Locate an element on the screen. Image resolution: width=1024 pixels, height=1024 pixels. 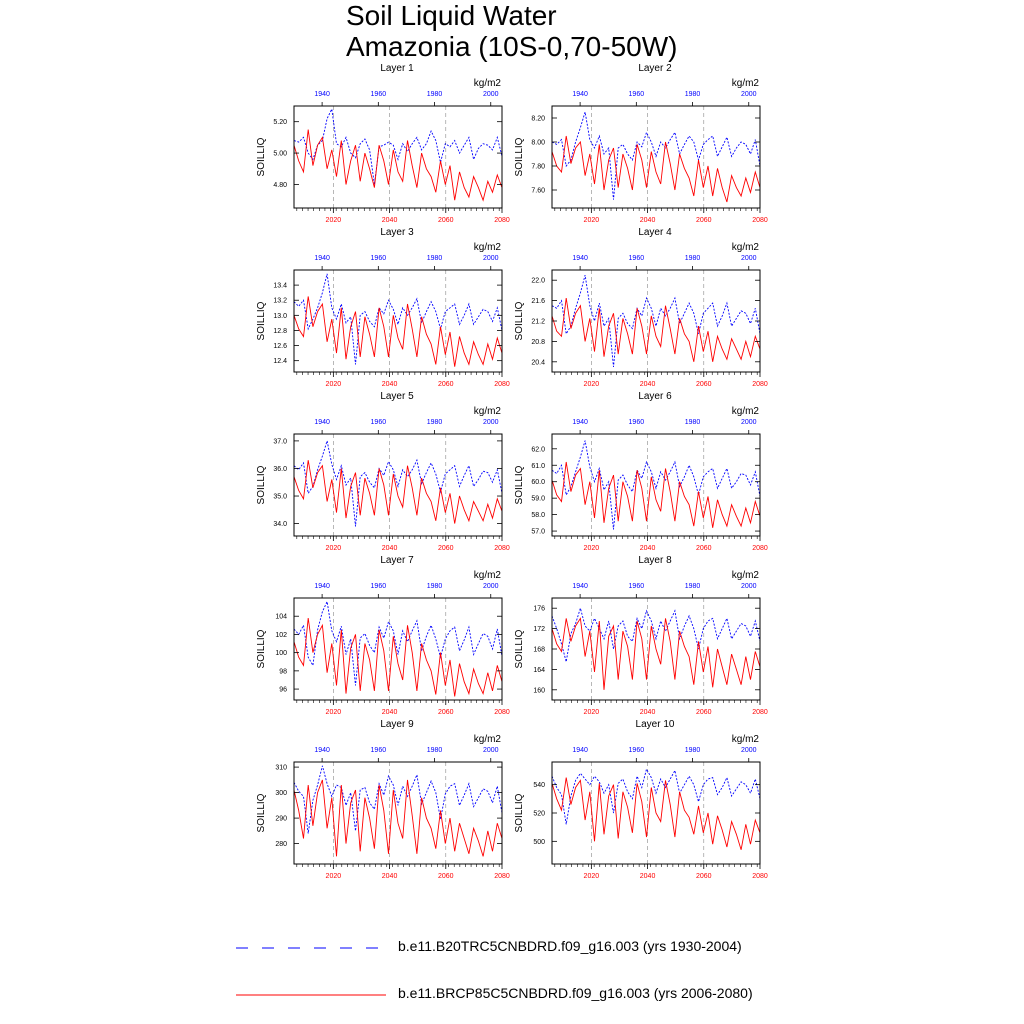
y-tick-label: 22.0 is located at coordinates (538, 281).